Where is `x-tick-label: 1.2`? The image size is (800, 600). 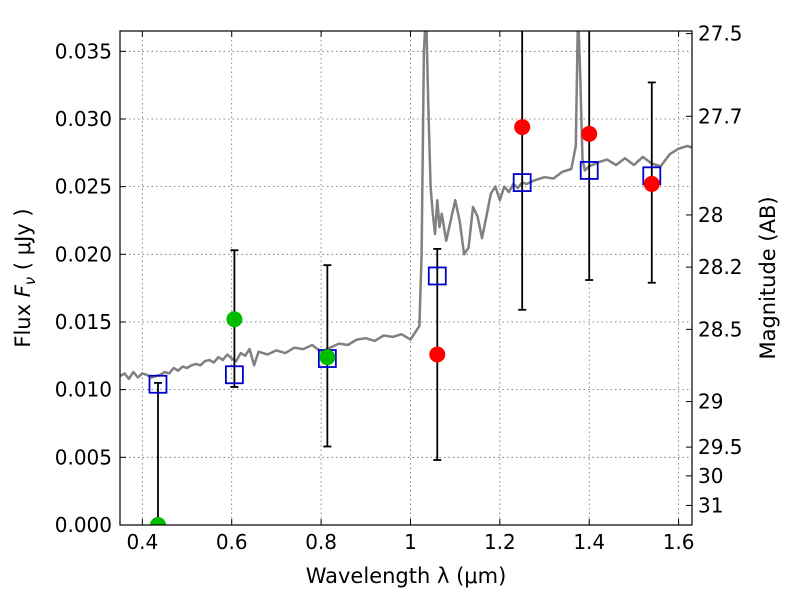
x-tick-label: 1.2 is located at coordinates (500, 542).